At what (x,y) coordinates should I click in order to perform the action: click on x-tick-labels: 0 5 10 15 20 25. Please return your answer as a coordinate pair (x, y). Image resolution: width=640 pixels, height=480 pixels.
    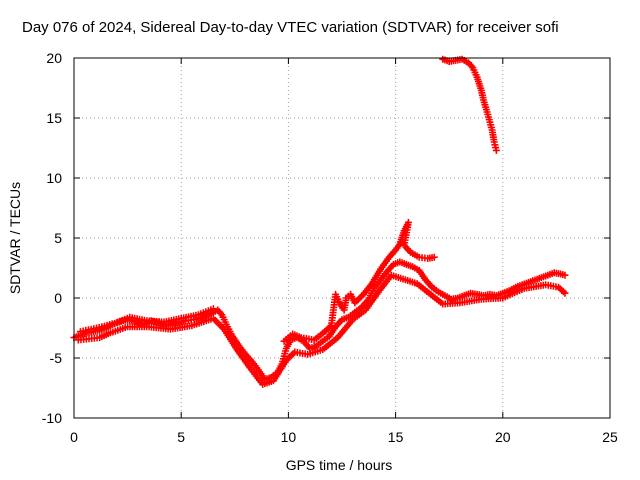
    Looking at the image, I should click on (344, 437).